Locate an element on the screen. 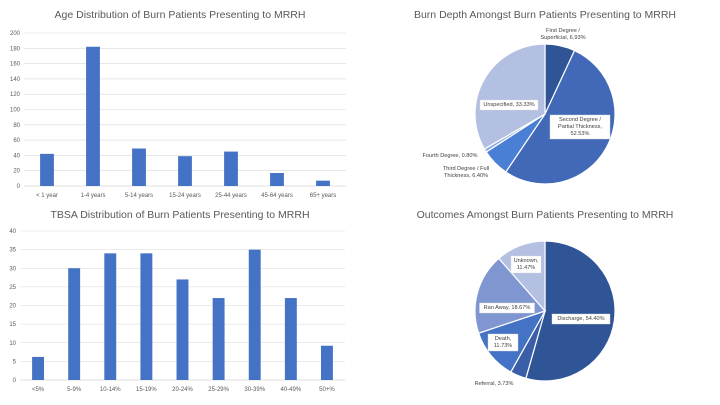  tbsa-chart-bars is located at coordinates (182, 314).